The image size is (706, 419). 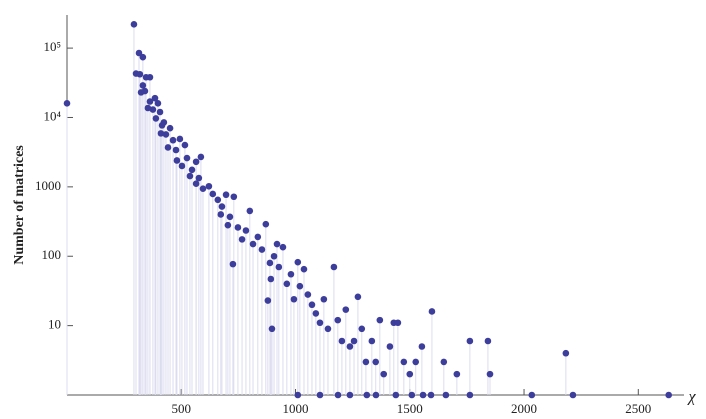 I want to click on y-tick-label: 10⁴, so click(x=52, y=115).